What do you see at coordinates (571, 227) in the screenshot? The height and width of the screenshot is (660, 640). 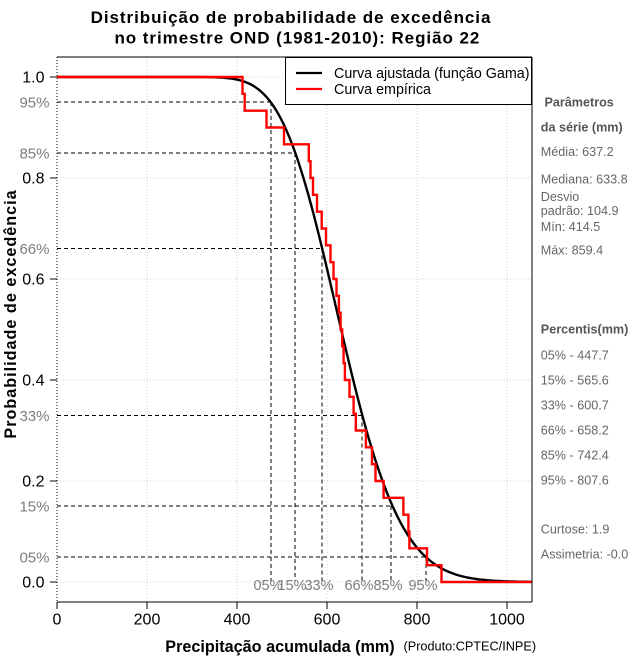 I see `svg-text: Mín: 414.5` at bounding box center [571, 227].